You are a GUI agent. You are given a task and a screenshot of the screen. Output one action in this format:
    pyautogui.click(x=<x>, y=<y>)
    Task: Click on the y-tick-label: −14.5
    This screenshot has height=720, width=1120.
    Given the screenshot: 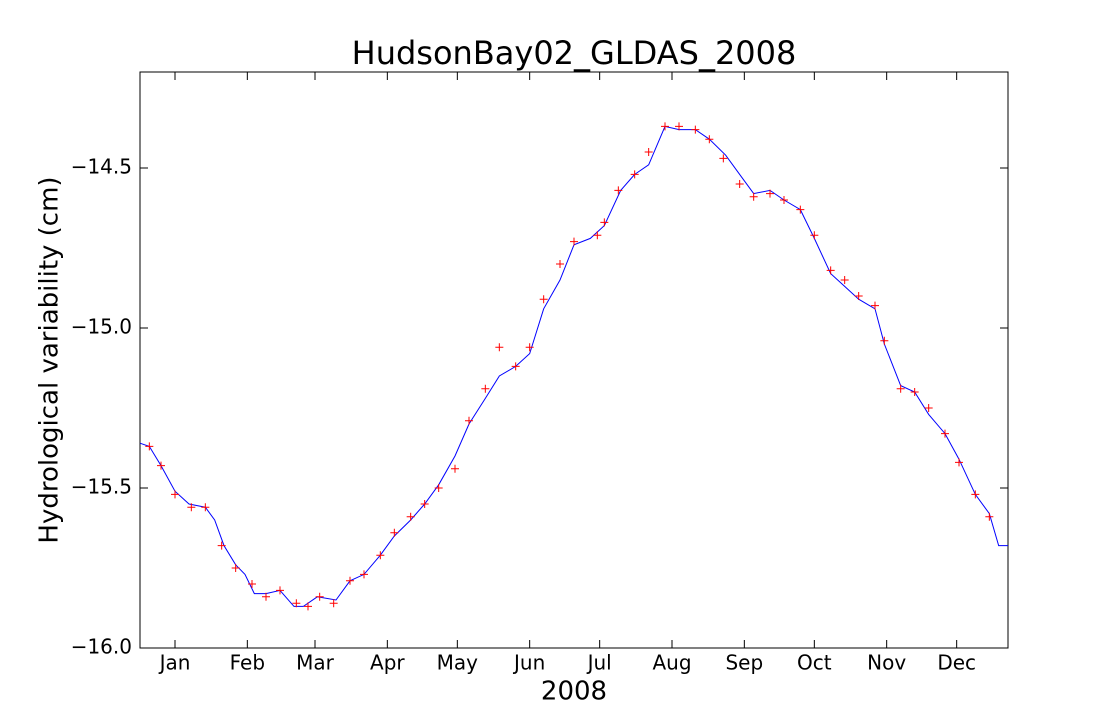 What is the action you would take?
    pyautogui.click(x=101, y=167)
    